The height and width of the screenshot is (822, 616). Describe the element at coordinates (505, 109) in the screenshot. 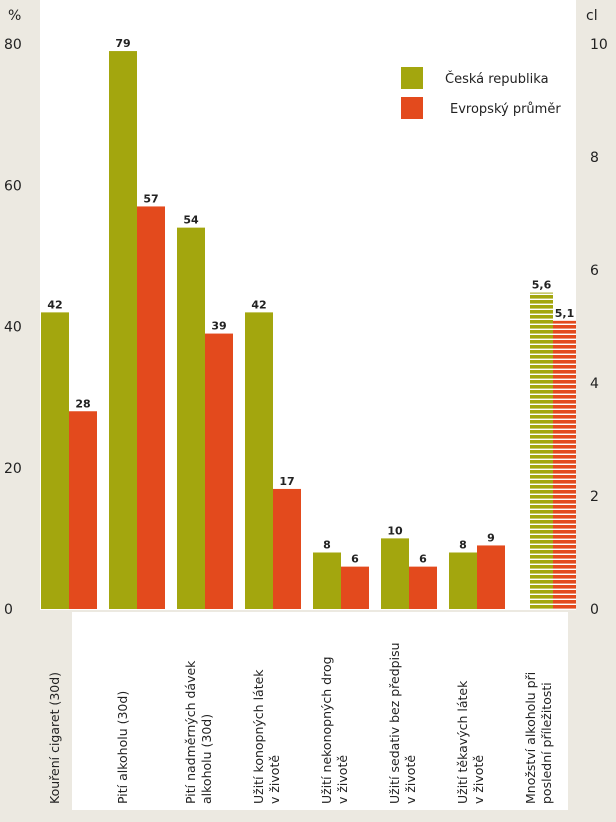

I see `legend-label-evropsky-prumer: Evropský průměr` at that location.